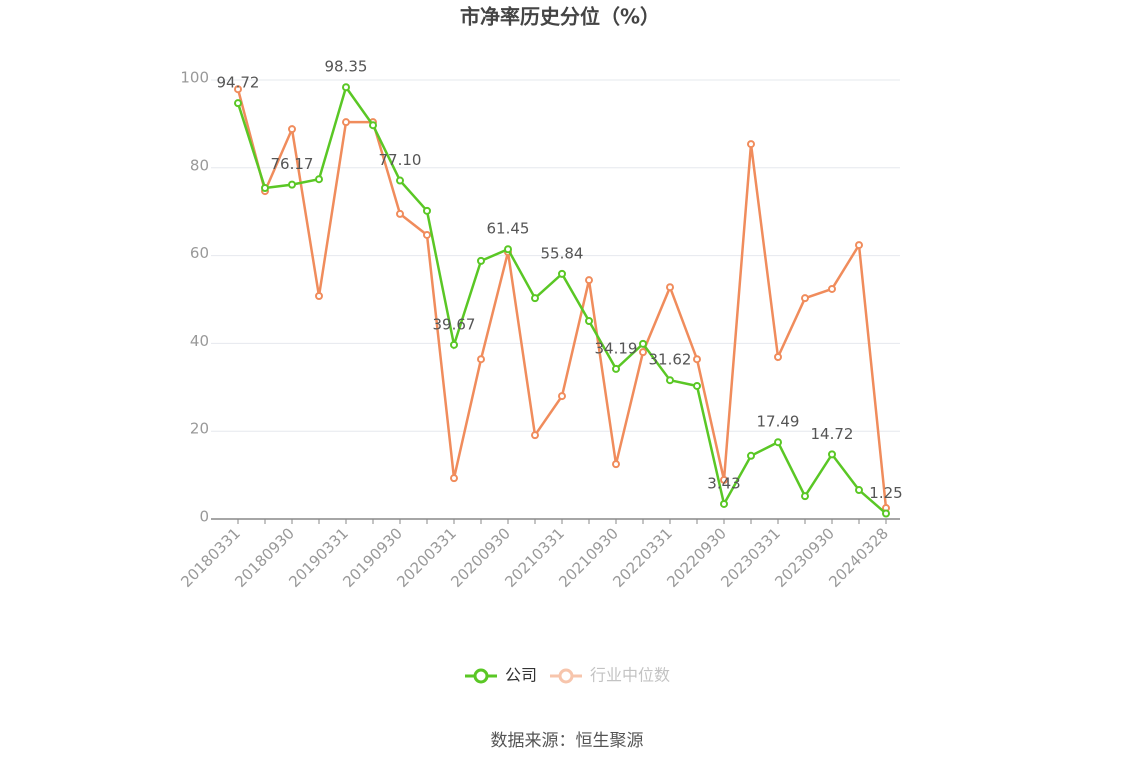  I want to click on y-tick-label: 100, so click(194, 78).